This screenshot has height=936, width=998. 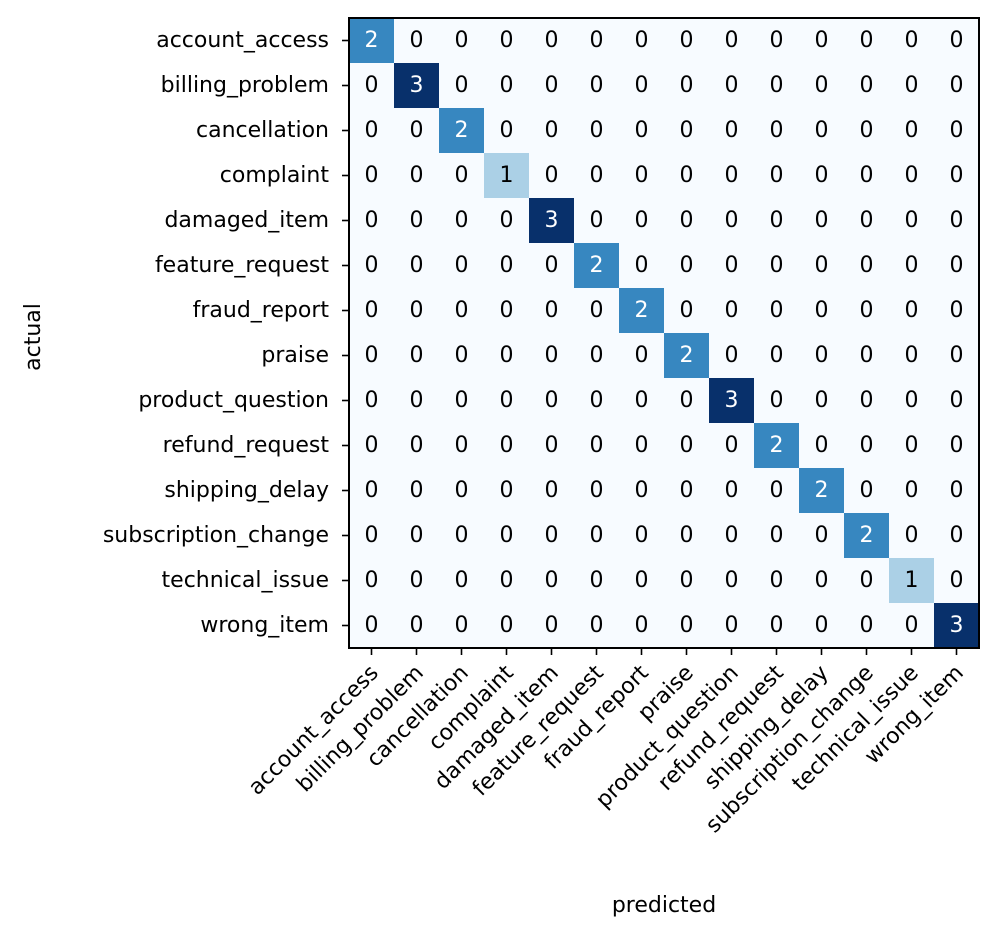 I want to click on y-tick-label: refund_request, so click(x=246, y=445).